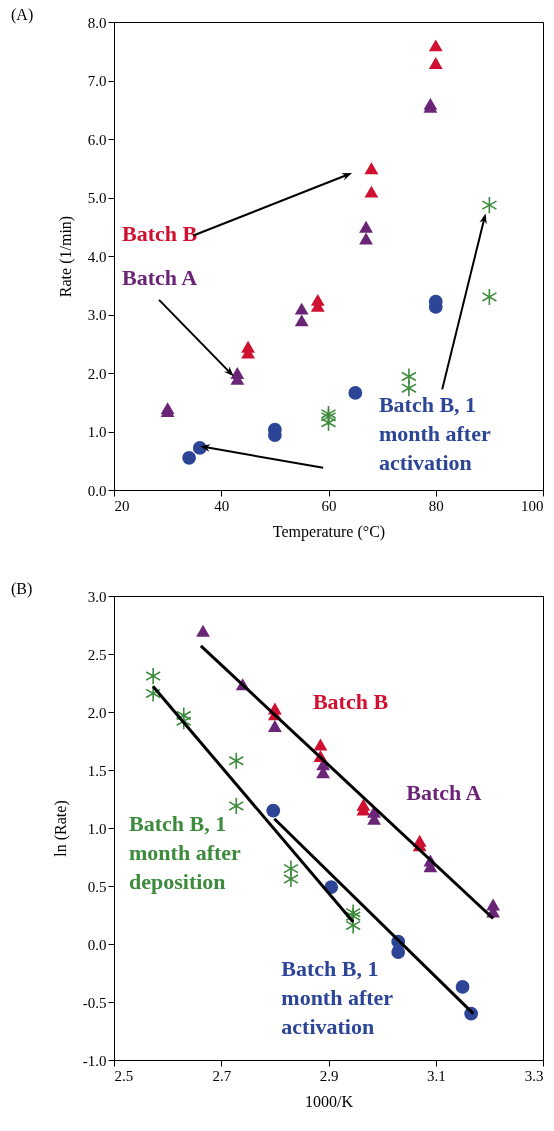  Describe the element at coordinates (329, 1075) in the screenshot. I see `x-tick-label: 2.9` at that location.